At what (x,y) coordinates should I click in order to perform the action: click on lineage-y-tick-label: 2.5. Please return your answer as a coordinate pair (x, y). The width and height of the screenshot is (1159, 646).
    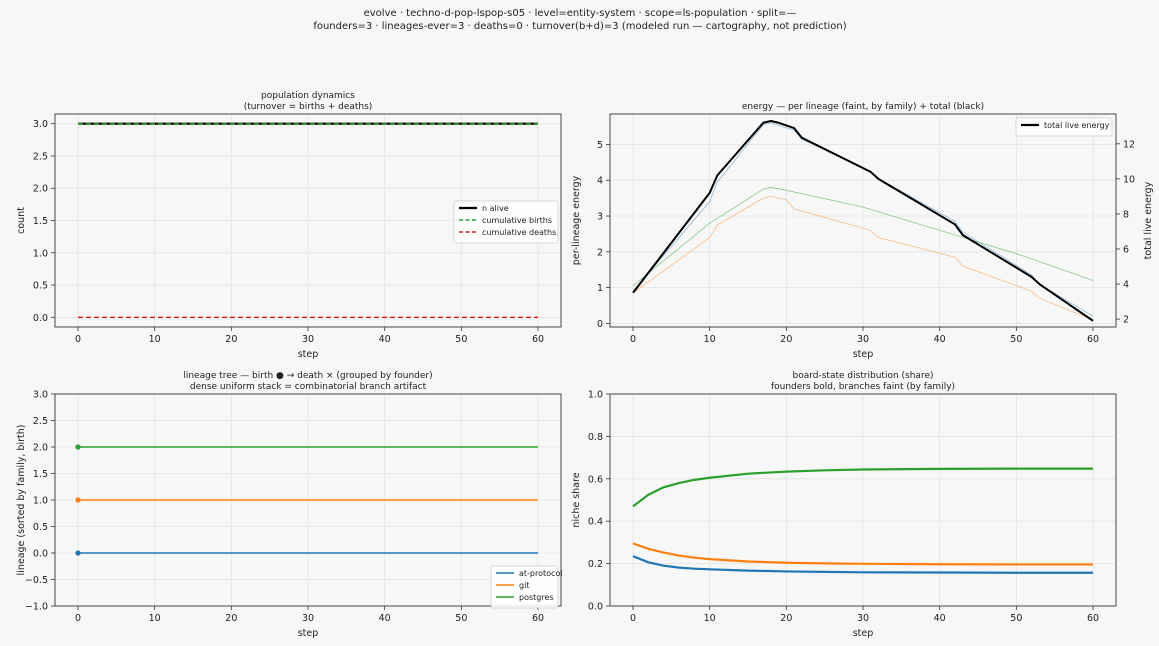
    Looking at the image, I should click on (40, 421).